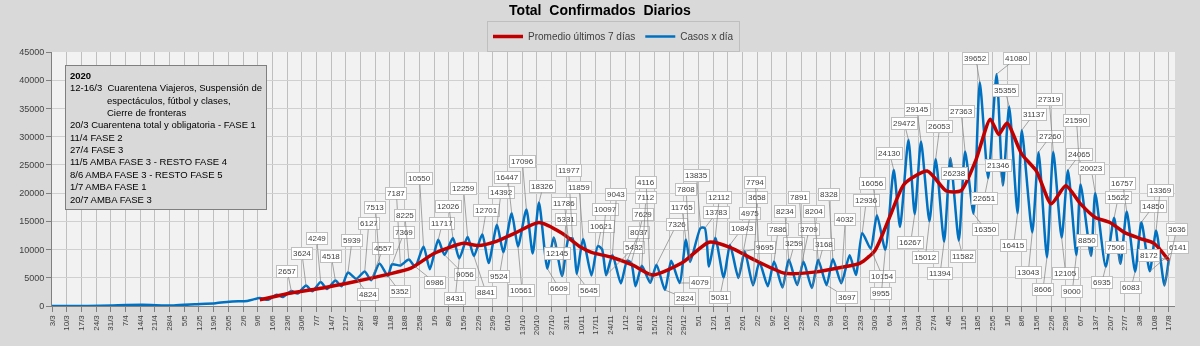  What do you see at coordinates (1125, 322) in the screenshot?
I see `x-tick-label: 27/7` at bounding box center [1125, 322].